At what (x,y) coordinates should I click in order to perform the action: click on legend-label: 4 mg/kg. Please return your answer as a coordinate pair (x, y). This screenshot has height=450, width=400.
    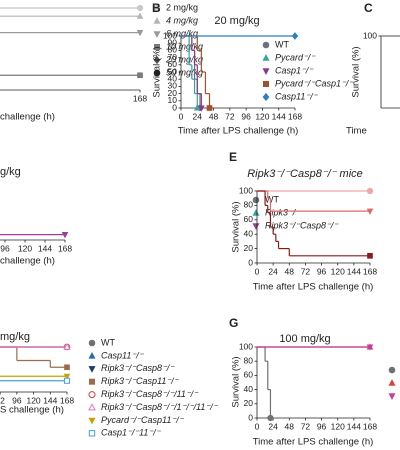
    Looking at the image, I should click on (182, 20).